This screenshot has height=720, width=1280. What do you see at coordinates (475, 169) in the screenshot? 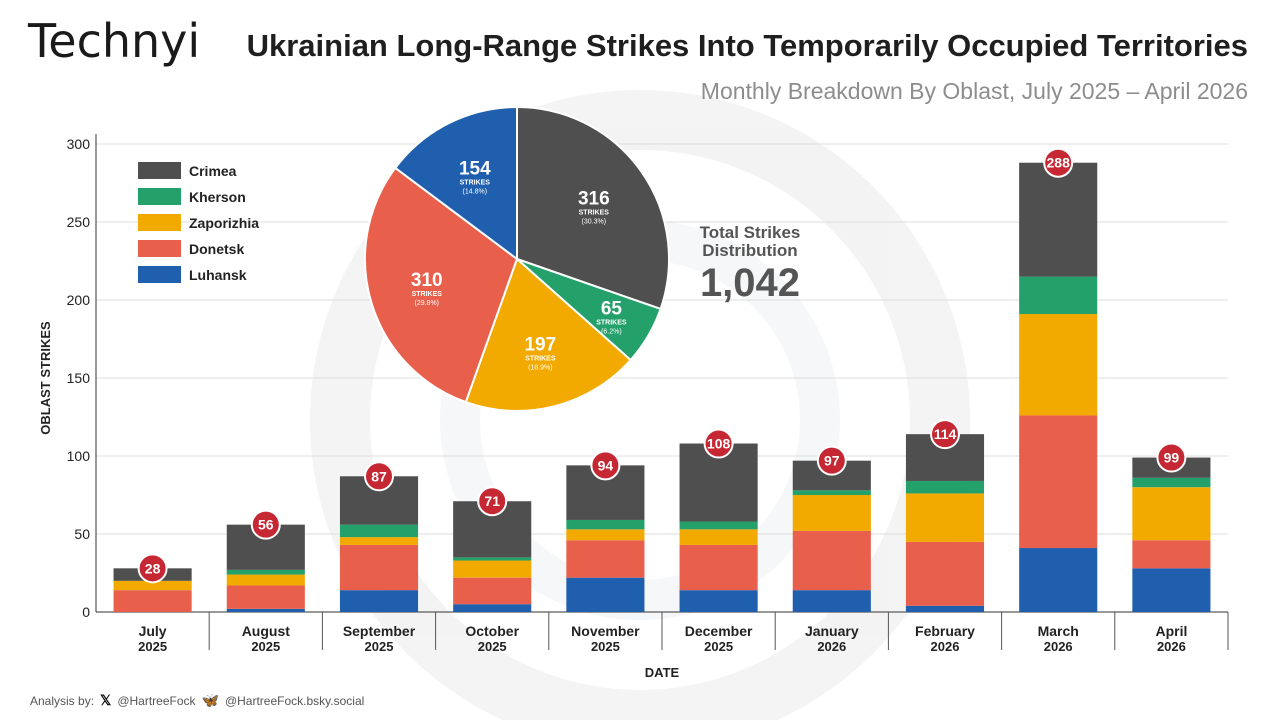
I see `pie-value-label: 154` at bounding box center [475, 169].